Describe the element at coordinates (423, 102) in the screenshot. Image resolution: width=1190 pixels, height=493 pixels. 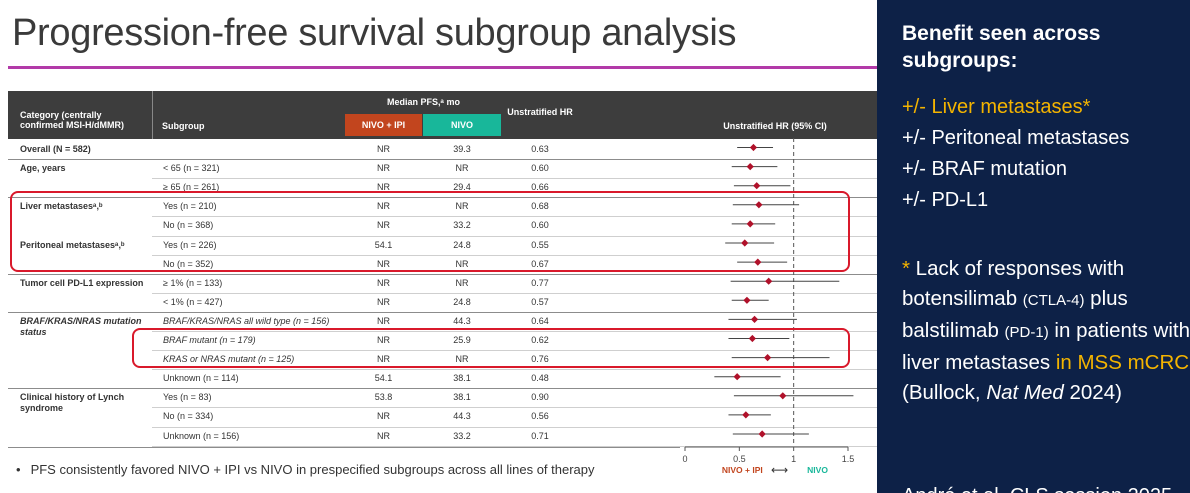
I see `header-median-pfs: Median PFS,ᵃ mo` at that location.